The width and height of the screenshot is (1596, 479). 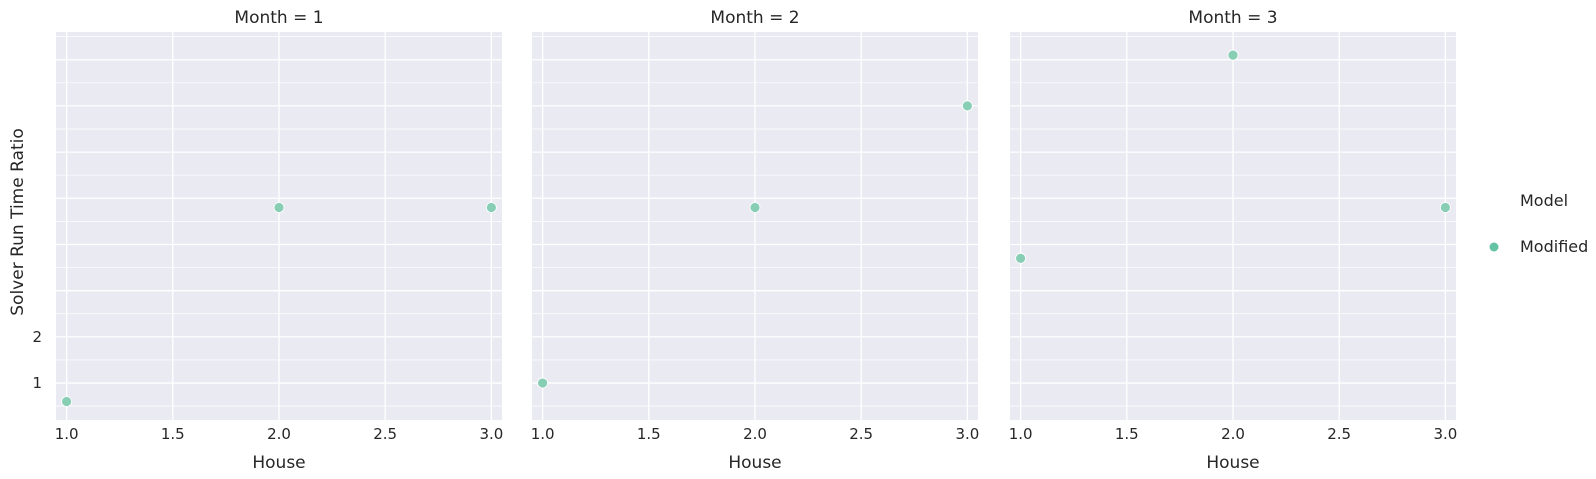 What do you see at coordinates (278, 18) in the screenshot?
I see `panel-title: Month = 1` at bounding box center [278, 18].